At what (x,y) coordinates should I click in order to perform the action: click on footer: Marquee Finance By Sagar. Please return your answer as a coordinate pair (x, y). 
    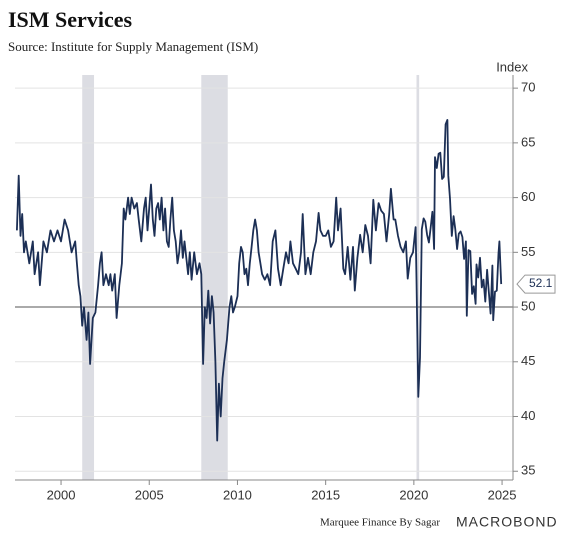
    Looking at the image, I should click on (380, 523).